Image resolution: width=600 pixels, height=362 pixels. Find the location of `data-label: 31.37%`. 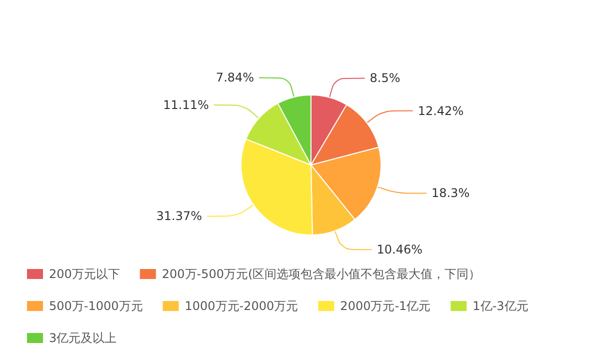

data-label: 31.37% is located at coordinates (179, 216).